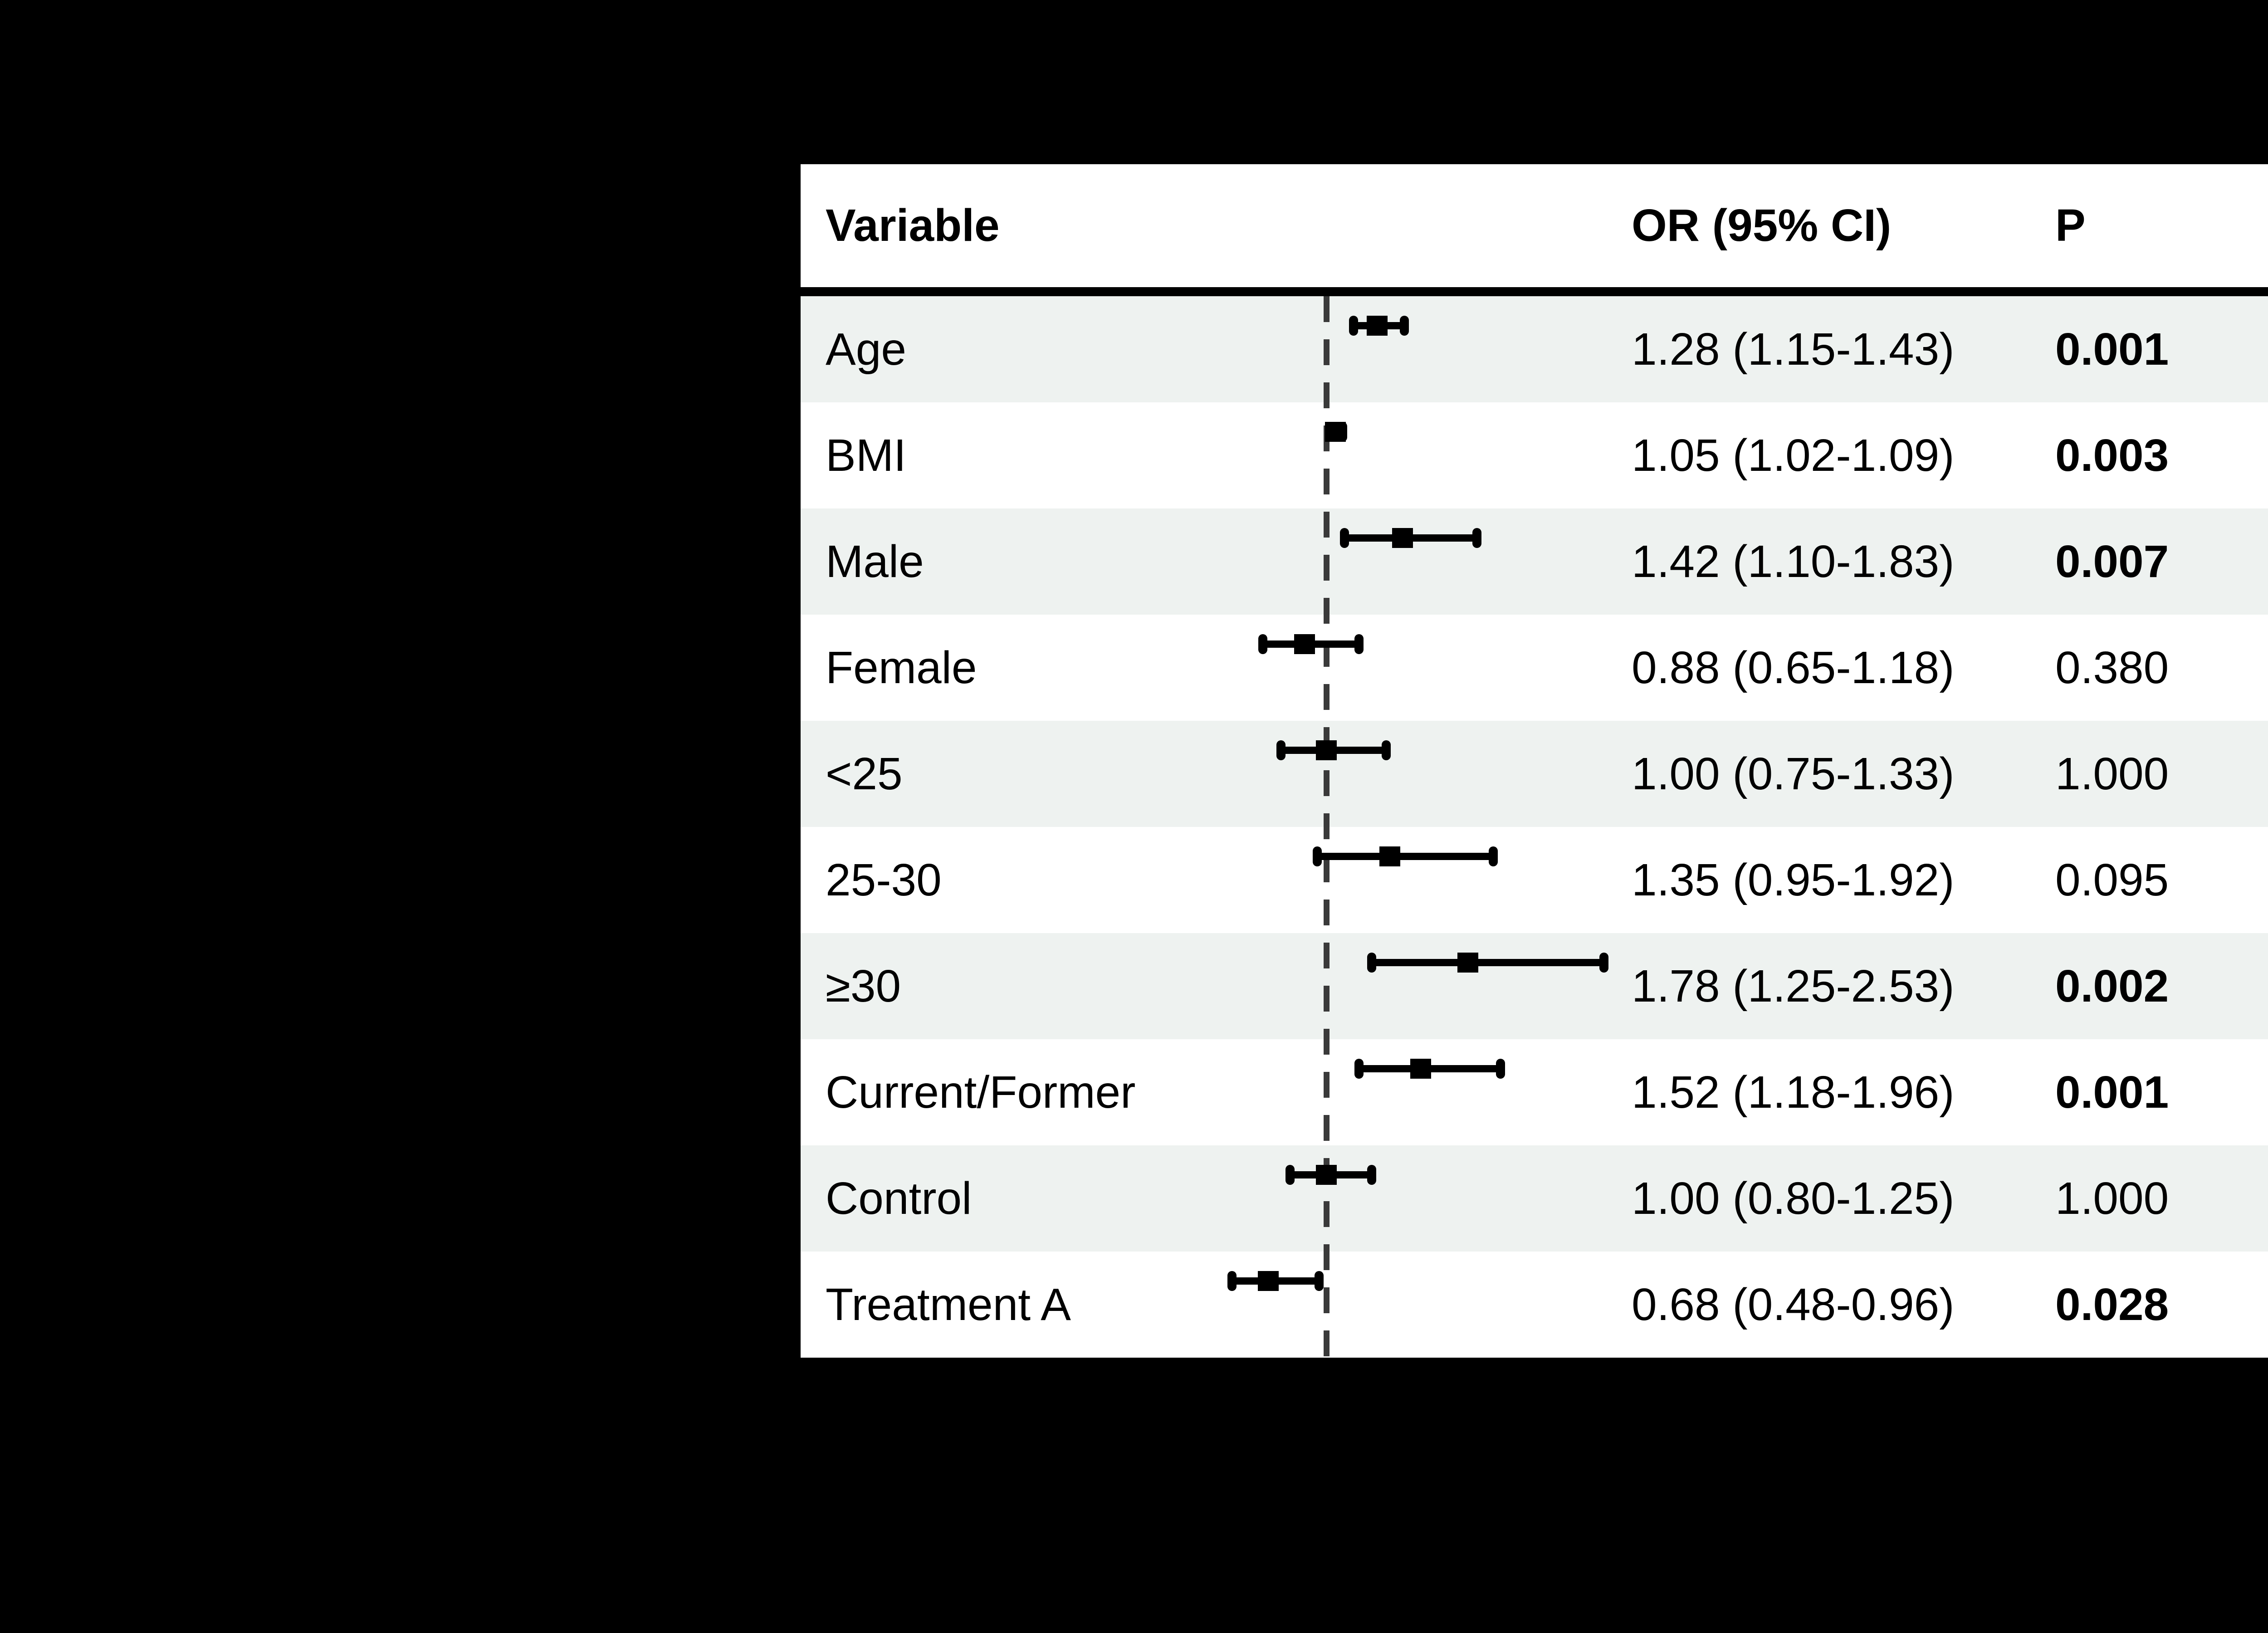 The width and height of the screenshot is (2268, 1633). I want to click on row-label: Female, so click(902, 667).